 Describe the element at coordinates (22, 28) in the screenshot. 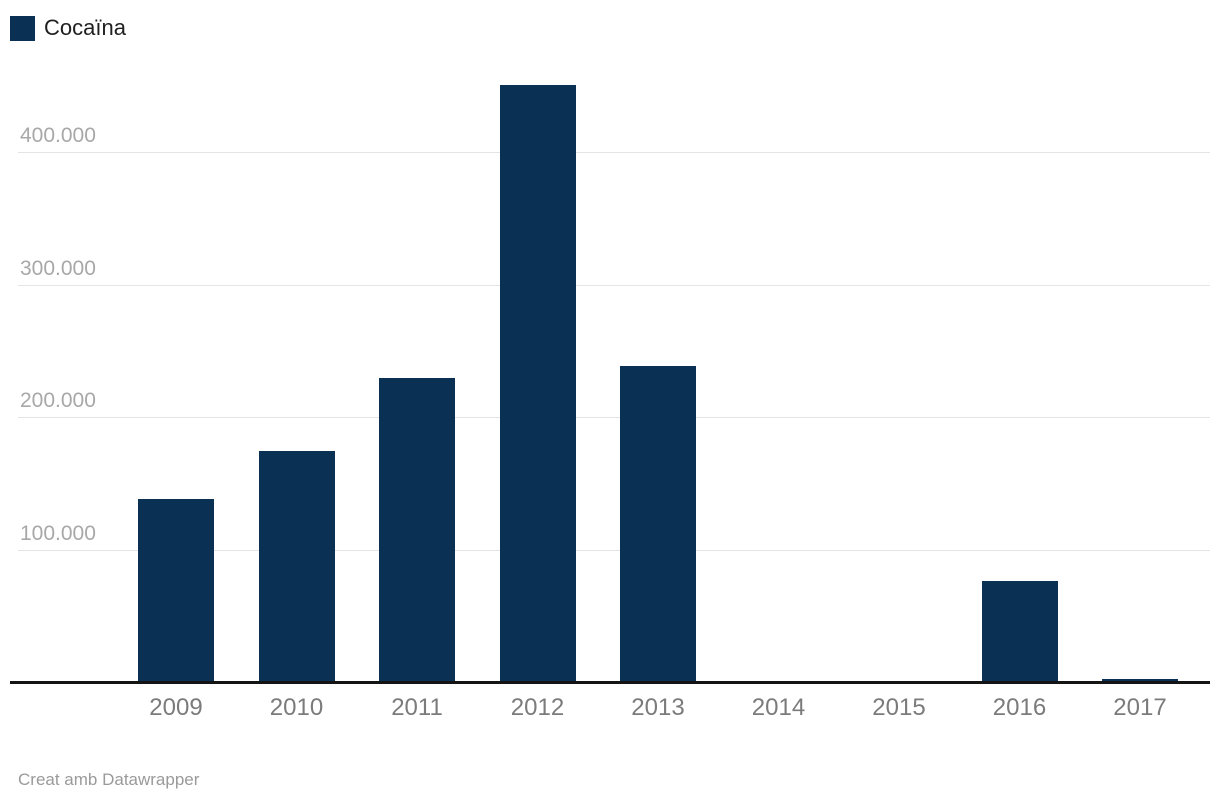

I see `legend-swatch-cocaina` at that location.